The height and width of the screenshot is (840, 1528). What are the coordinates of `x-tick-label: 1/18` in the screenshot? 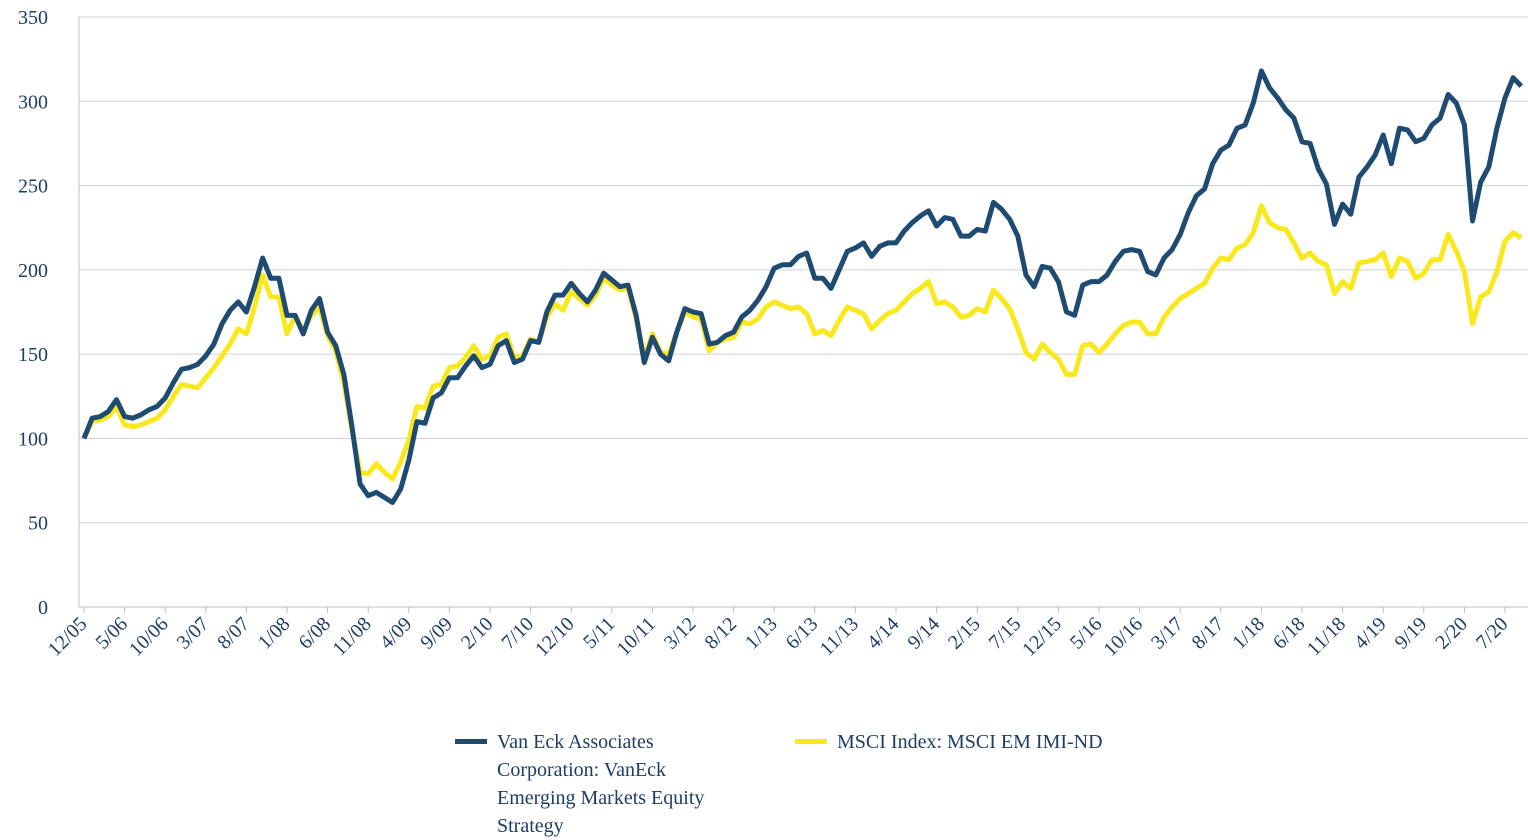 It's located at (1248, 633).